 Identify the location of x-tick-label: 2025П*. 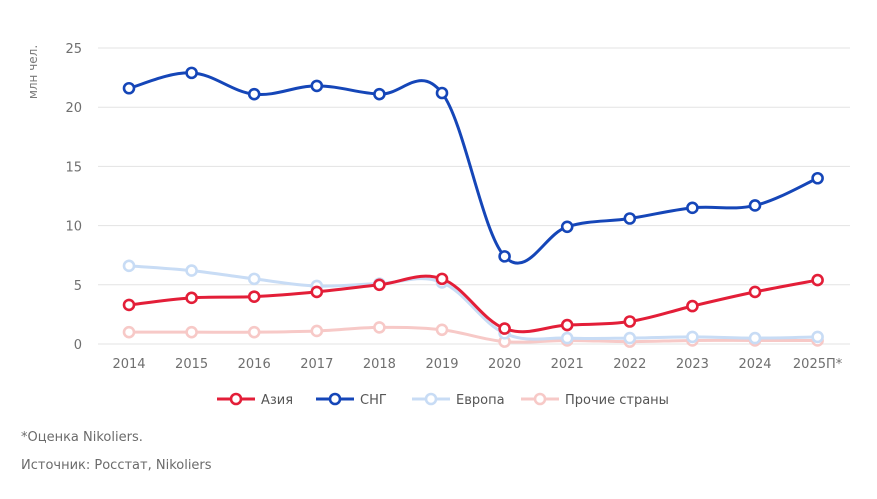
(818, 364).